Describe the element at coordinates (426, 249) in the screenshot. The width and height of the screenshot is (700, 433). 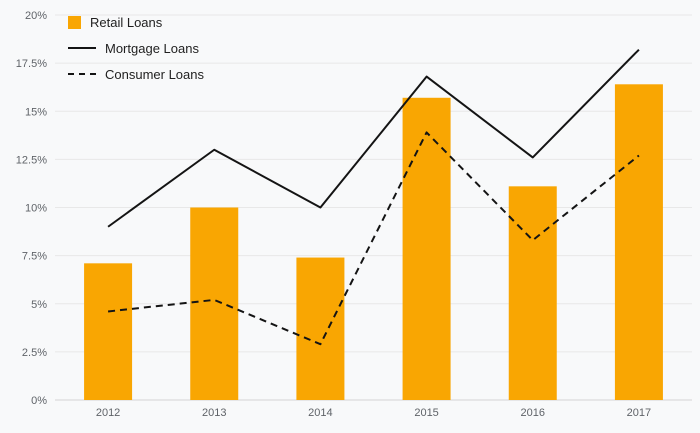
I see `bar-2015` at that location.